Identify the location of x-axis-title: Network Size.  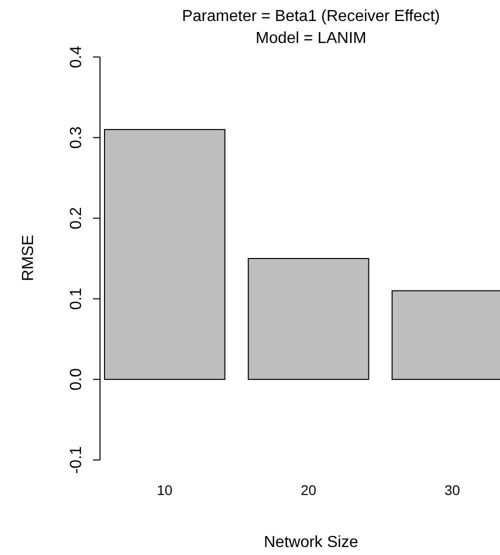
(311, 542).